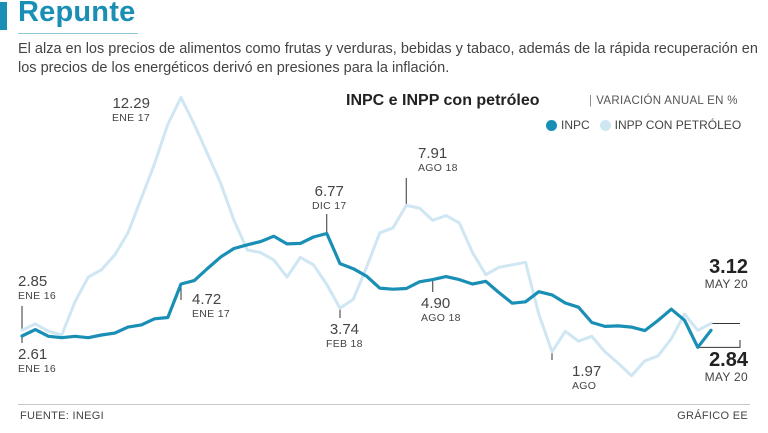 This screenshot has height=433, width=768. Describe the element at coordinates (678, 125) in the screenshot. I see `legend-label-inpp: INPP CON PETRÓLEO` at that location.